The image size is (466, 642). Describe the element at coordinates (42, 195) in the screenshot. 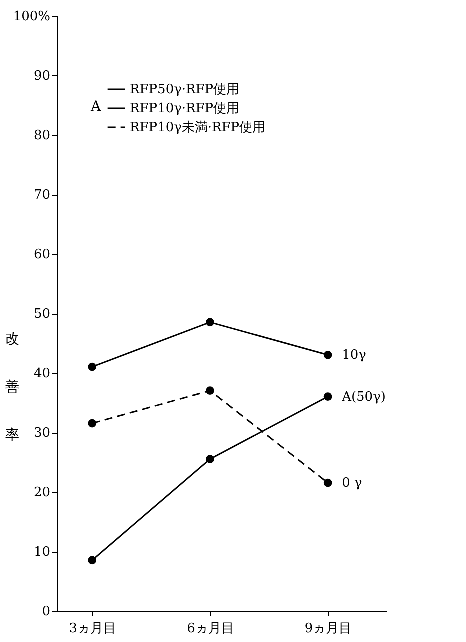

I see `y-tick-label: 70` at that location.